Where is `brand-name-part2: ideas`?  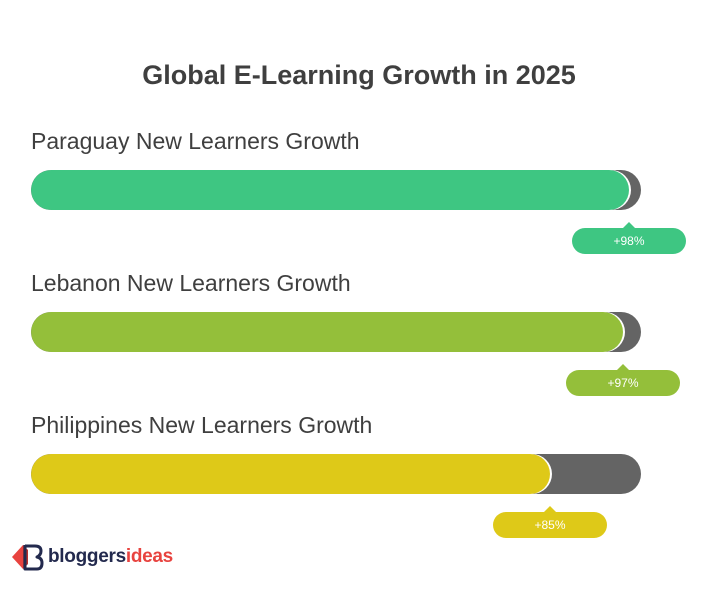 brand-name-part2: ideas is located at coordinates (149, 556).